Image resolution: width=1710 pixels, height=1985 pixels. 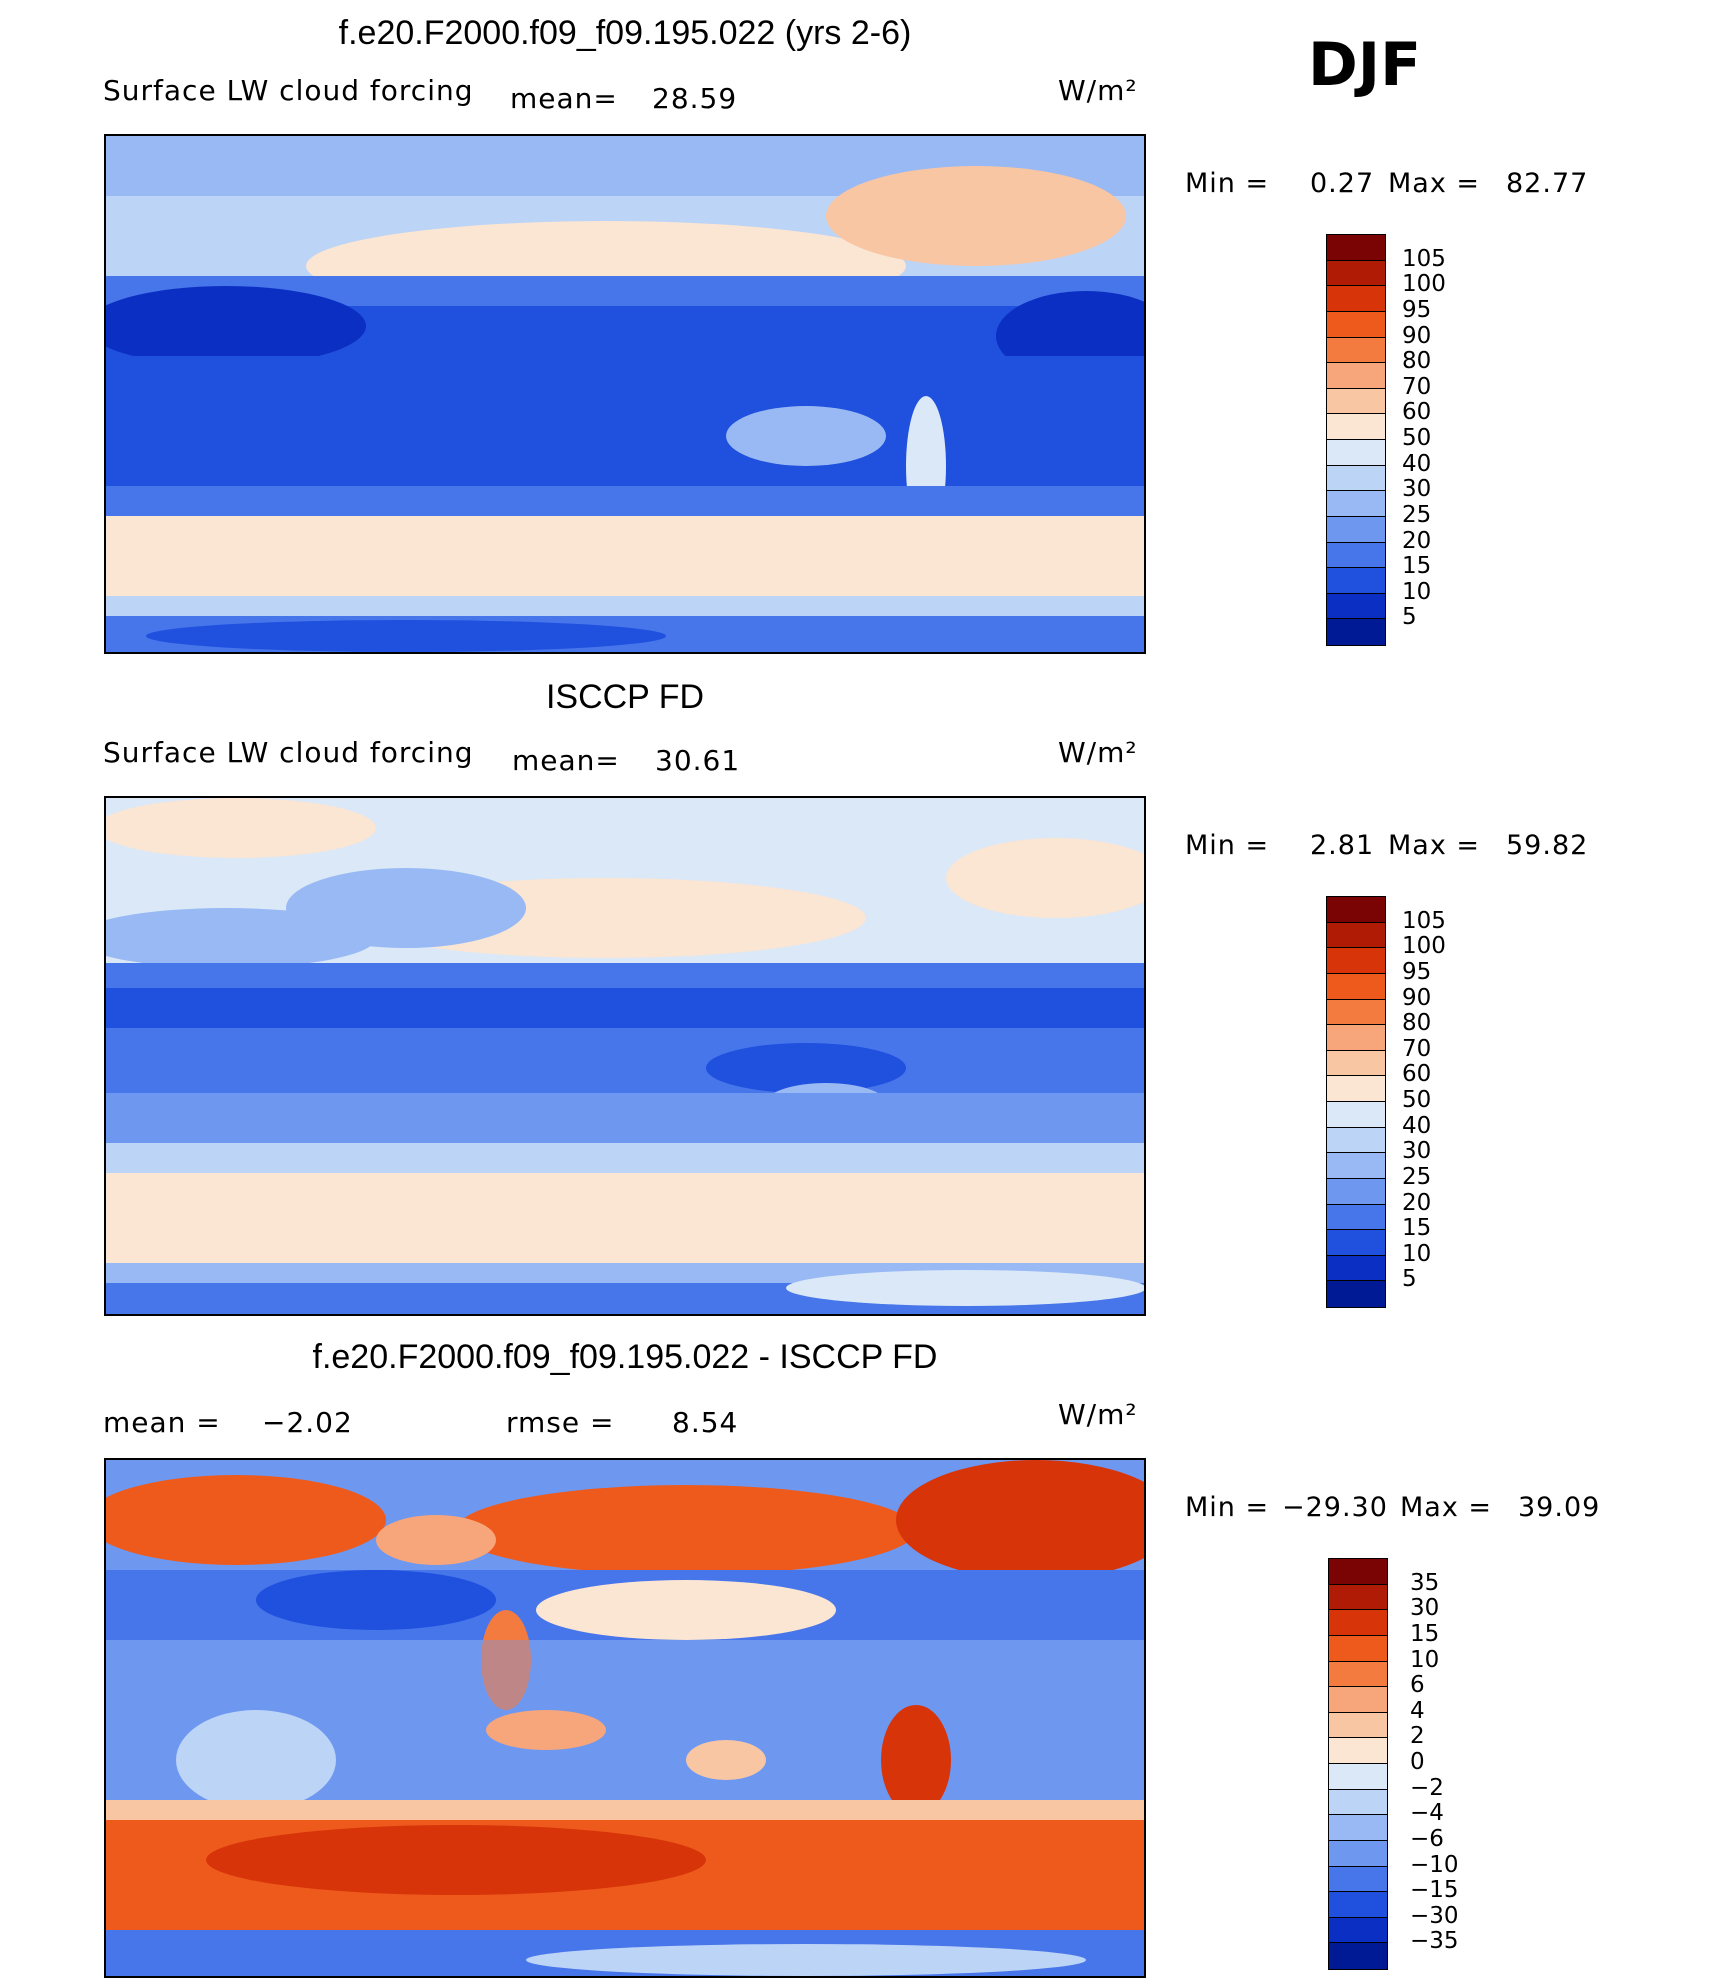 What do you see at coordinates (625, 33) in the screenshot?
I see `panel1-title: f.e20.F2000.f09_f09.195.022 (yrs 2-6)` at bounding box center [625, 33].